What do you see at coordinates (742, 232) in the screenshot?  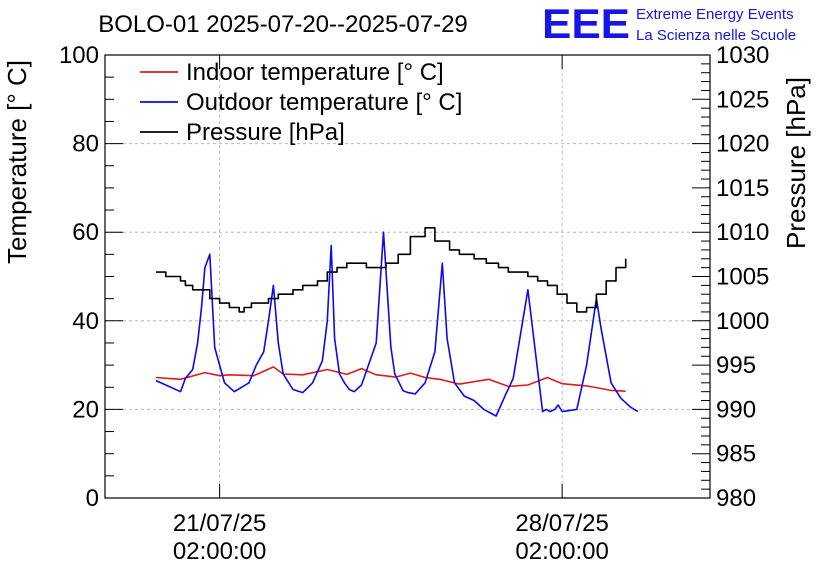 I see `y2-tick-label: 1010` at bounding box center [742, 232].